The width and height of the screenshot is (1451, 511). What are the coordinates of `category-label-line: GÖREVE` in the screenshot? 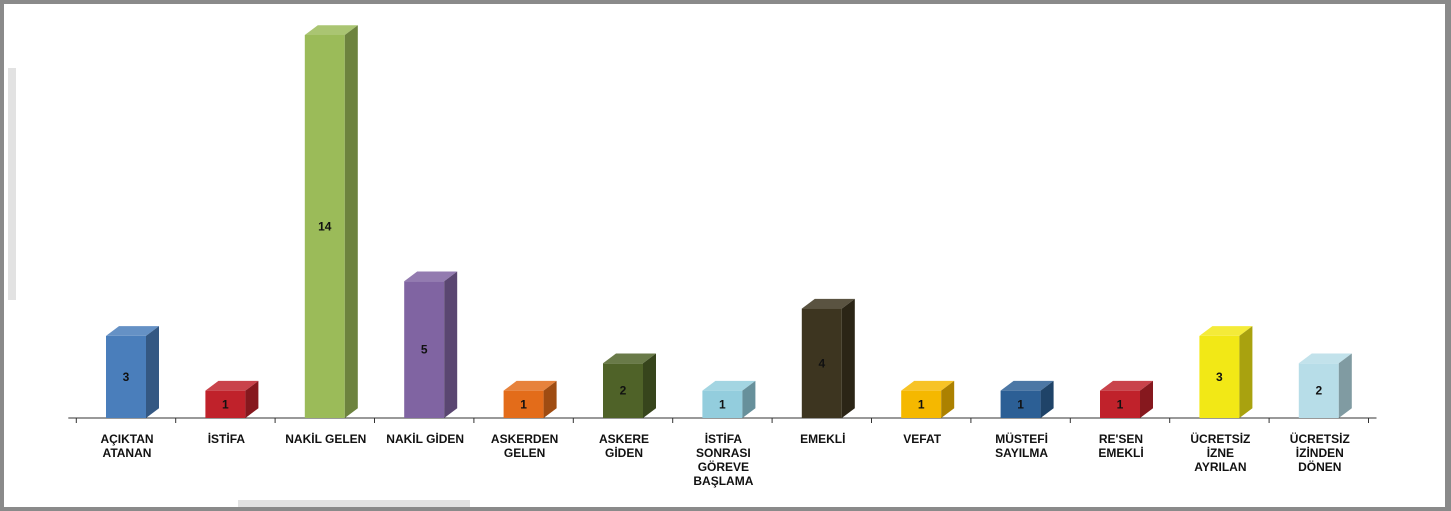 It's located at (723, 466).